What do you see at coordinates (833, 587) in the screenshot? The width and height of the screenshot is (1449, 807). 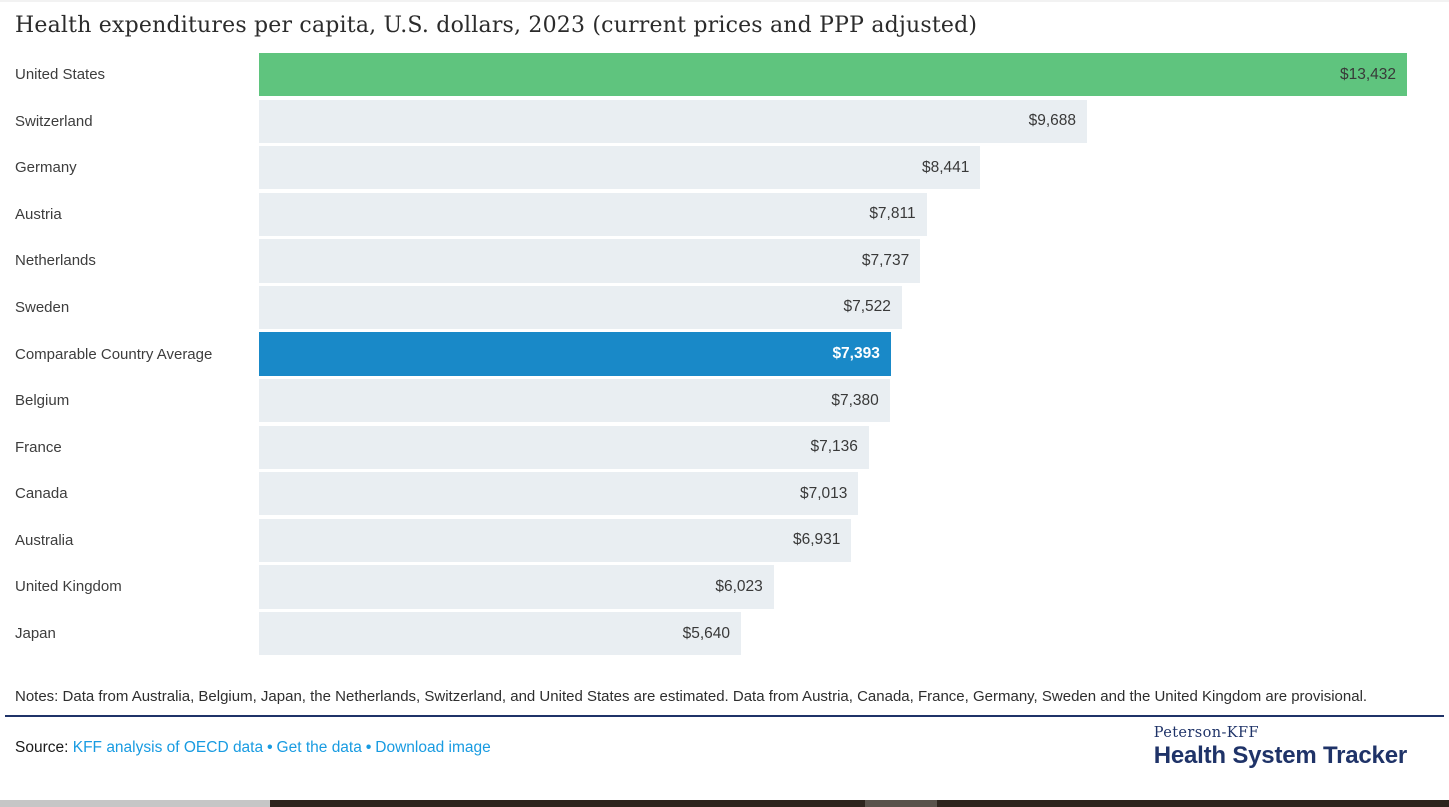 I see `bar-track: $6,023` at bounding box center [833, 587].